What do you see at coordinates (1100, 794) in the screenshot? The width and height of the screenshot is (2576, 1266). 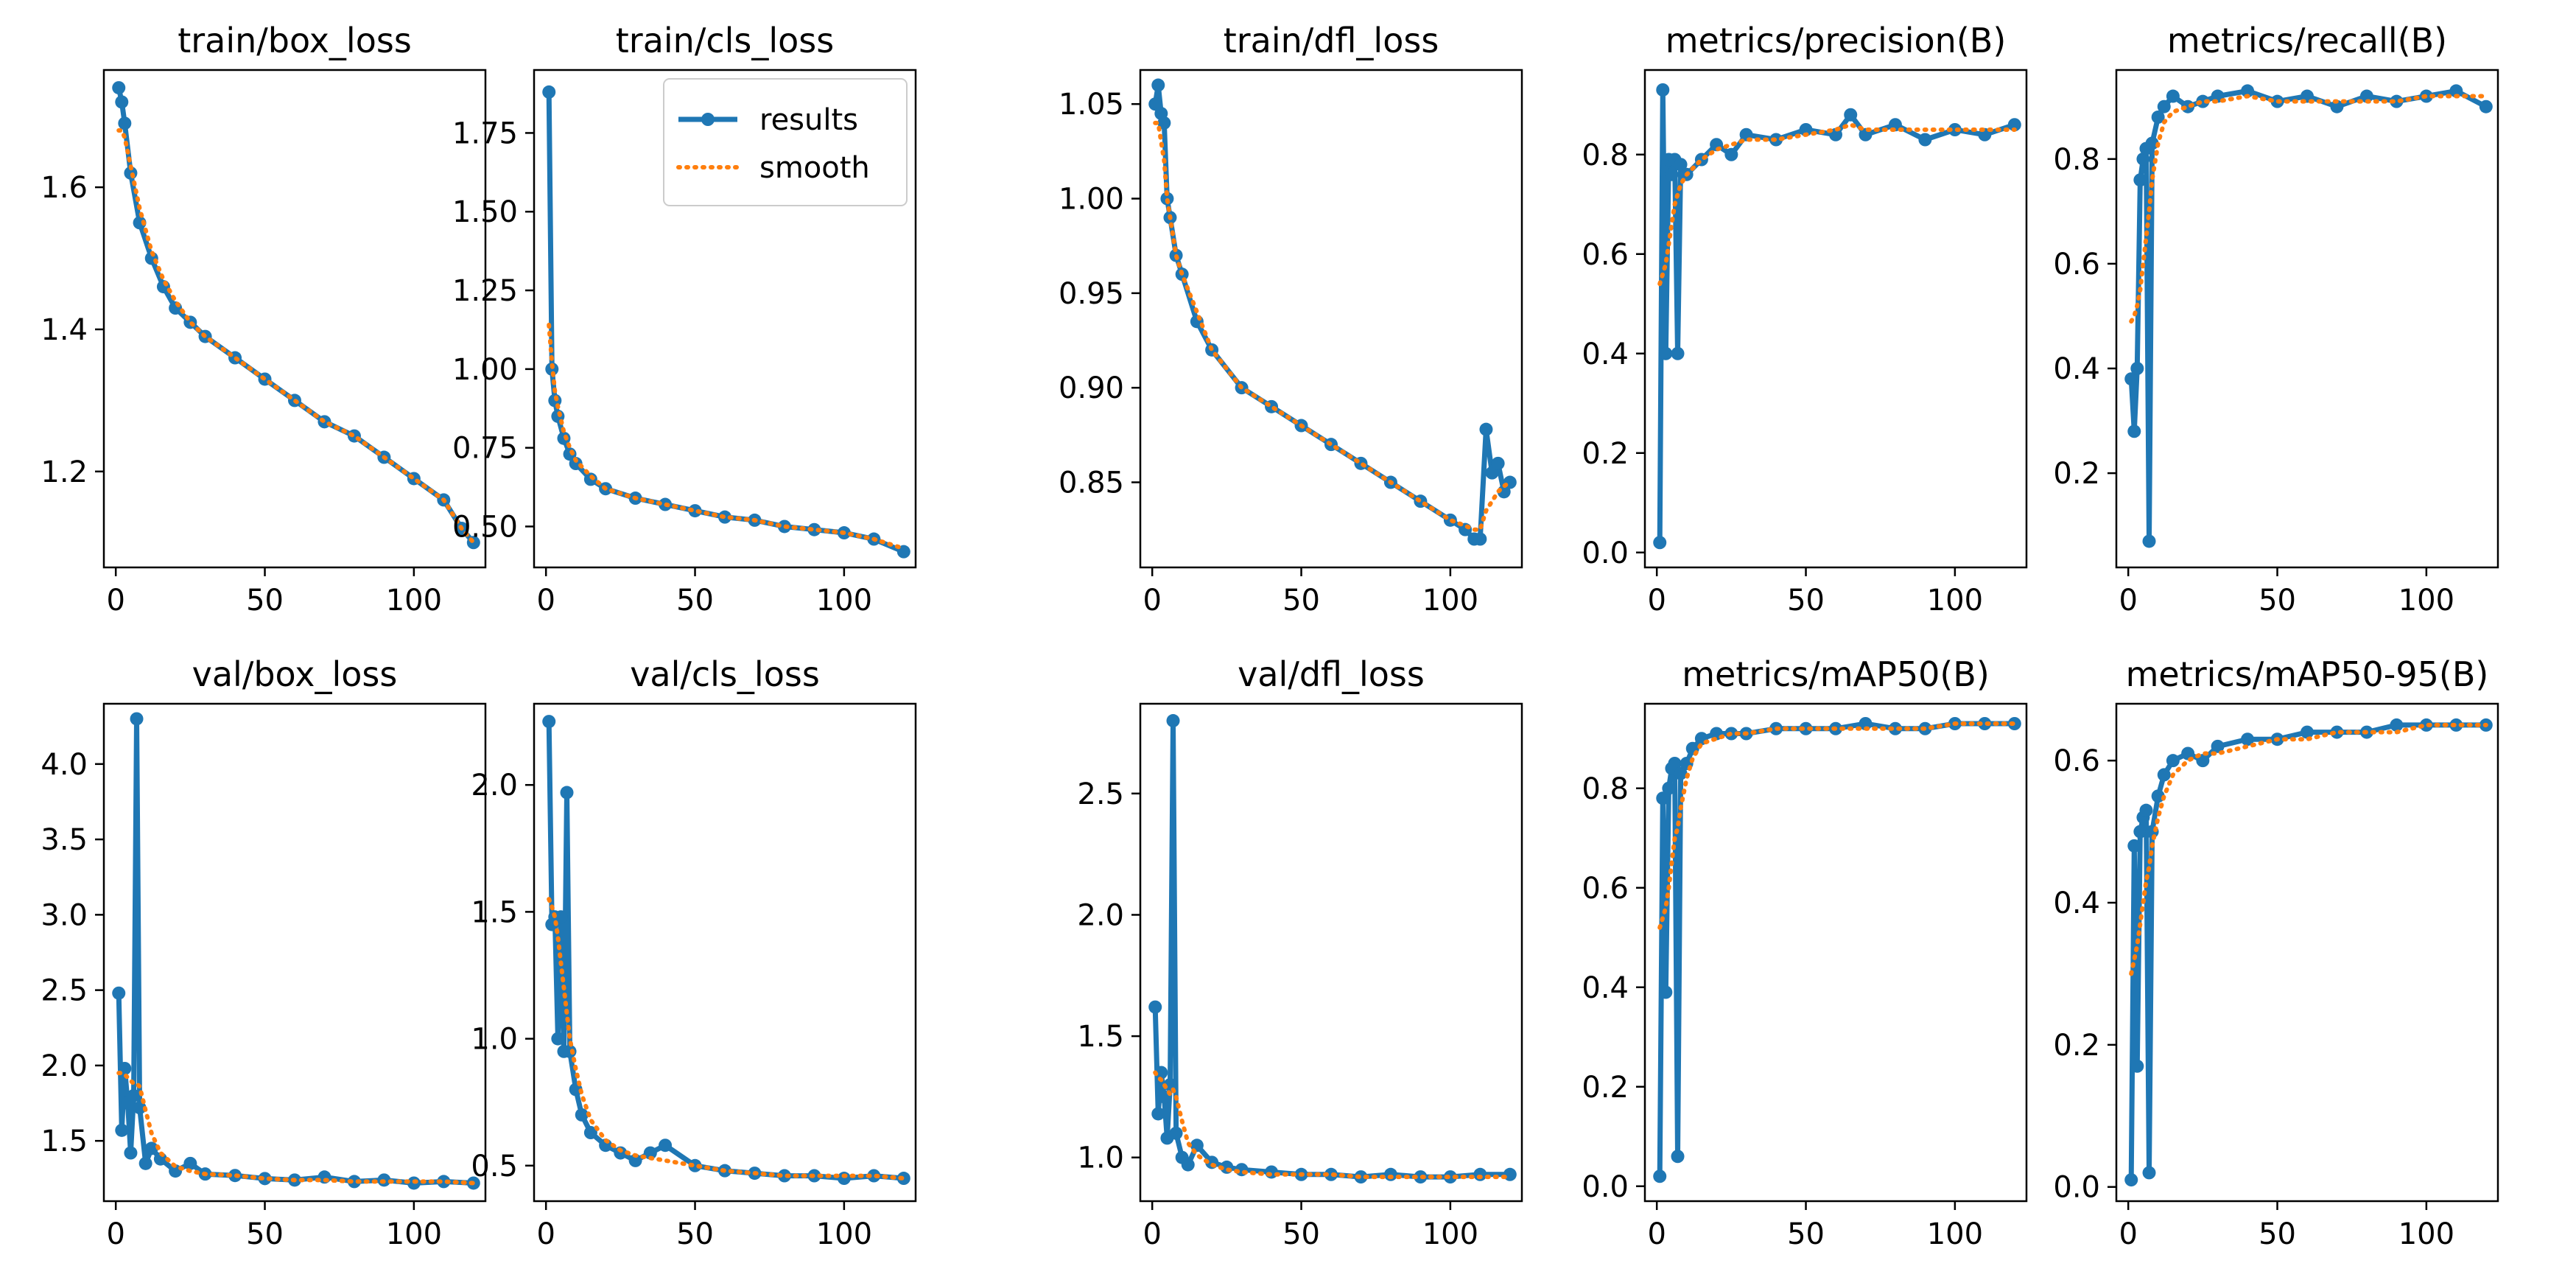 I see `y-tick-label: 2.5` at bounding box center [1100, 794].